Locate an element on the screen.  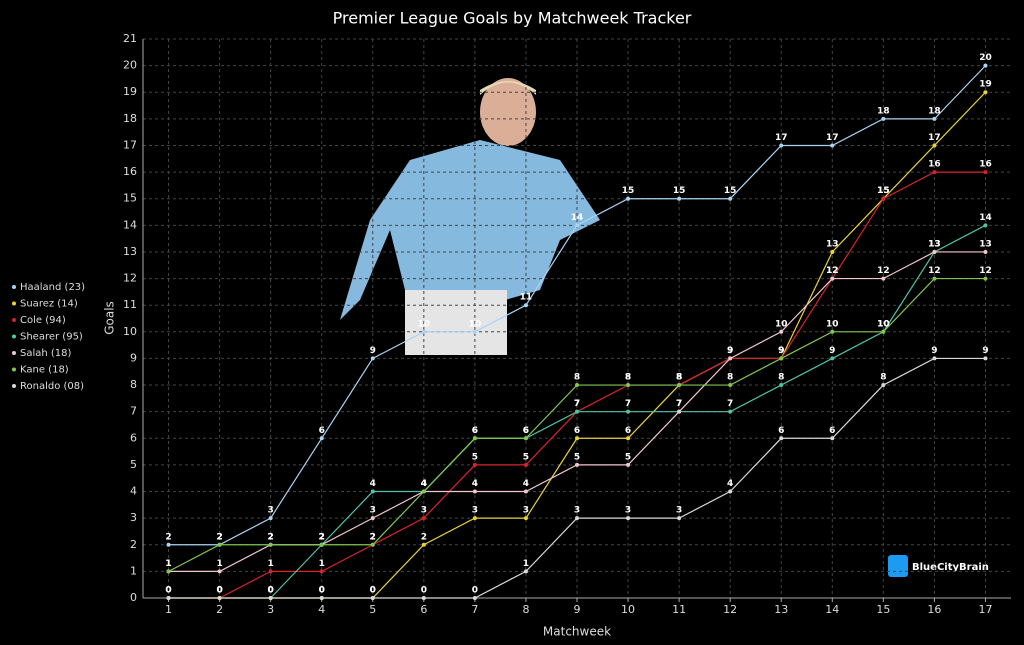
x-tick-label: 2 is located at coordinates (219, 609).